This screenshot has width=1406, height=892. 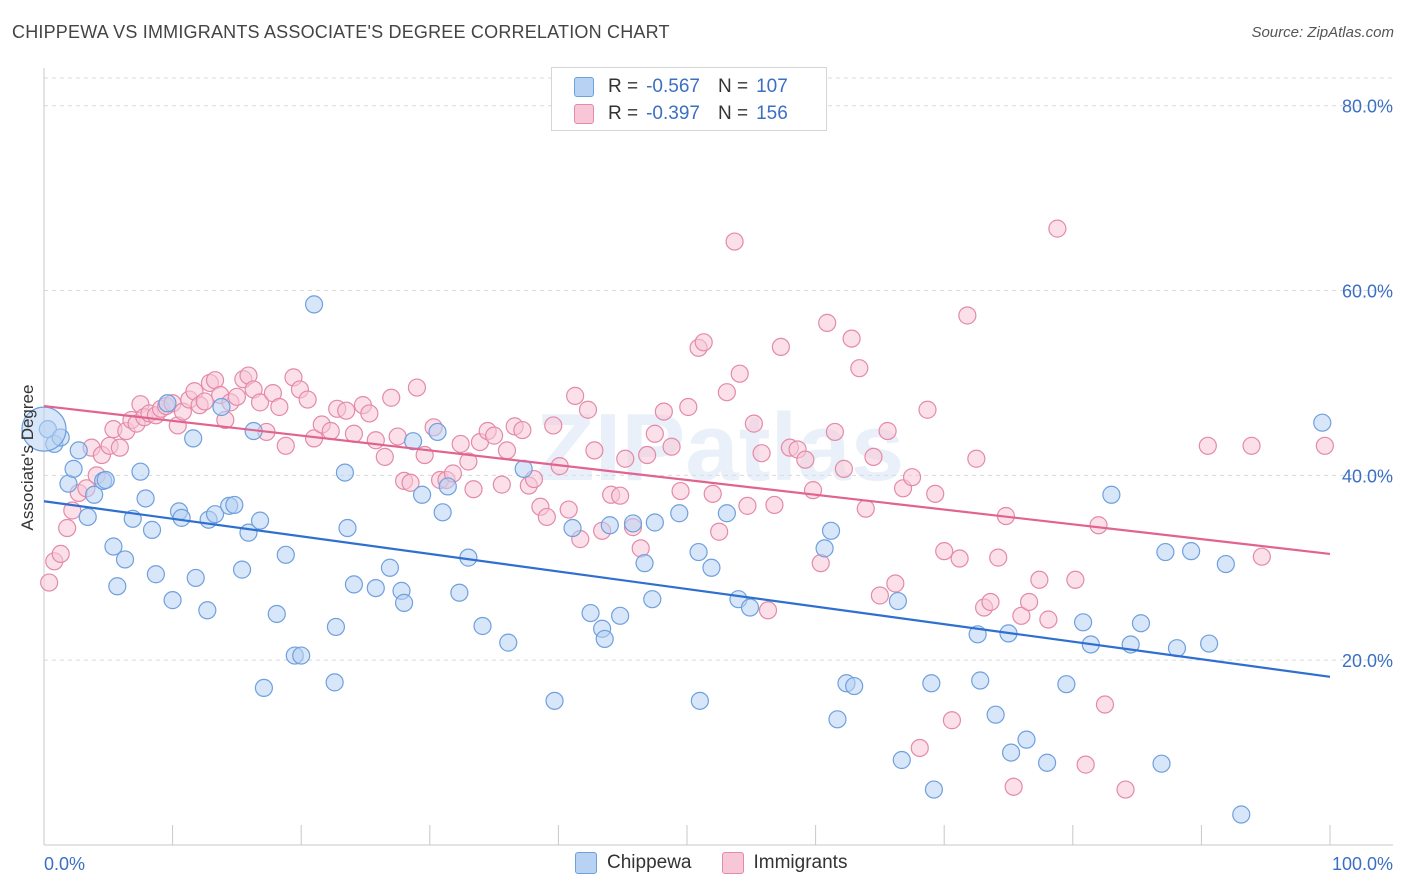 I want to click on n-value: 156, so click(x=772, y=113).